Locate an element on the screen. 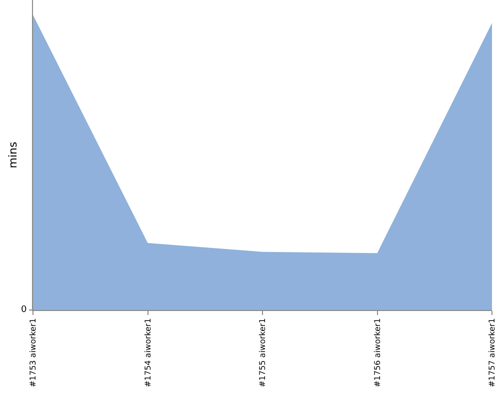 Image resolution: width=500 pixels, height=400 pixels. x-tick-label: #1755 aiworker1 is located at coordinates (263, 353).